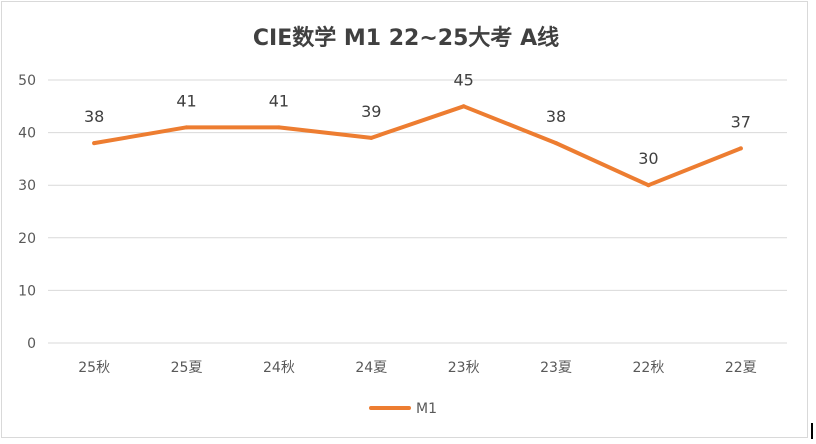  Describe the element at coordinates (741, 368) in the screenshot. I see `x-tick-label: 22夏` at that location.